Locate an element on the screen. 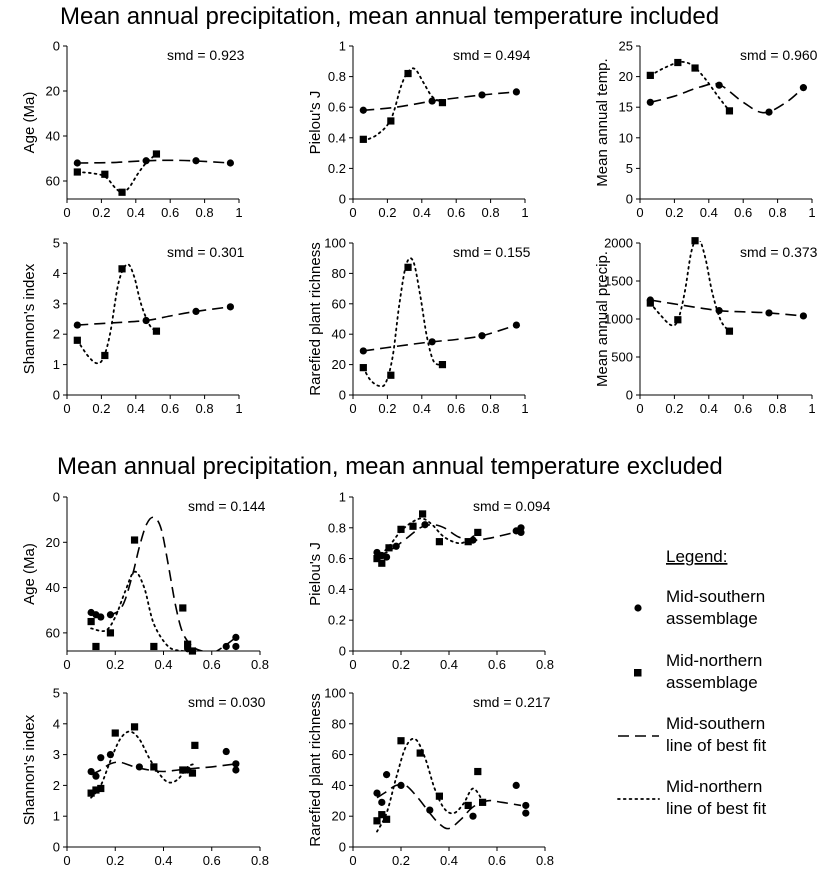 The image size is (829, 871). y-axis-label: Age (Ma) is located at coordinates (29, 123).